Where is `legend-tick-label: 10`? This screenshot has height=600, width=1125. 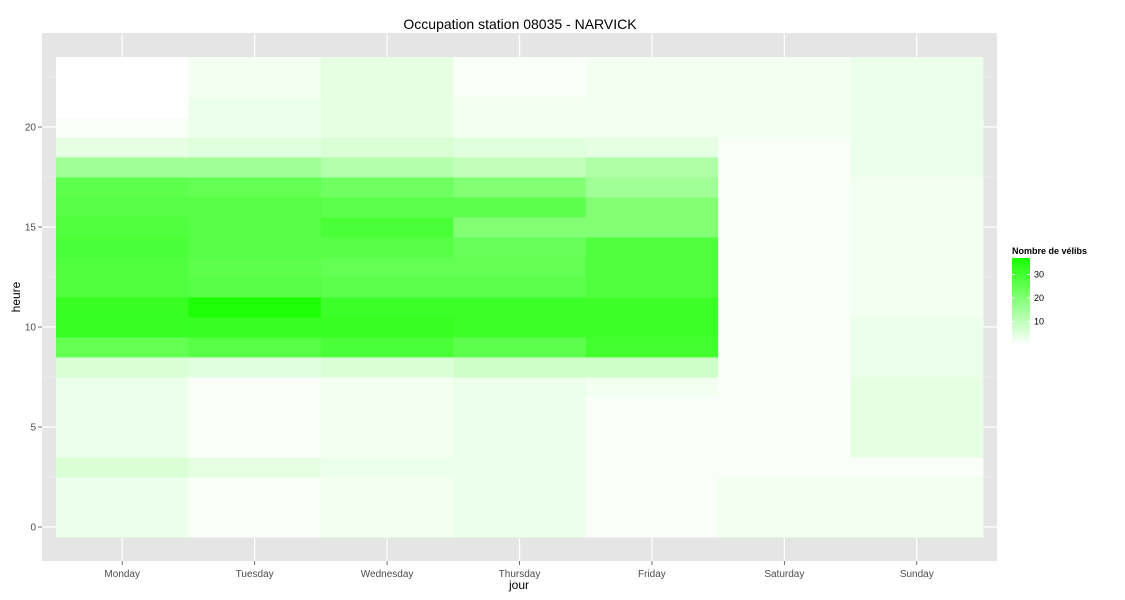 legend-tick-label: 10 is located at coordinates (1039, 321).